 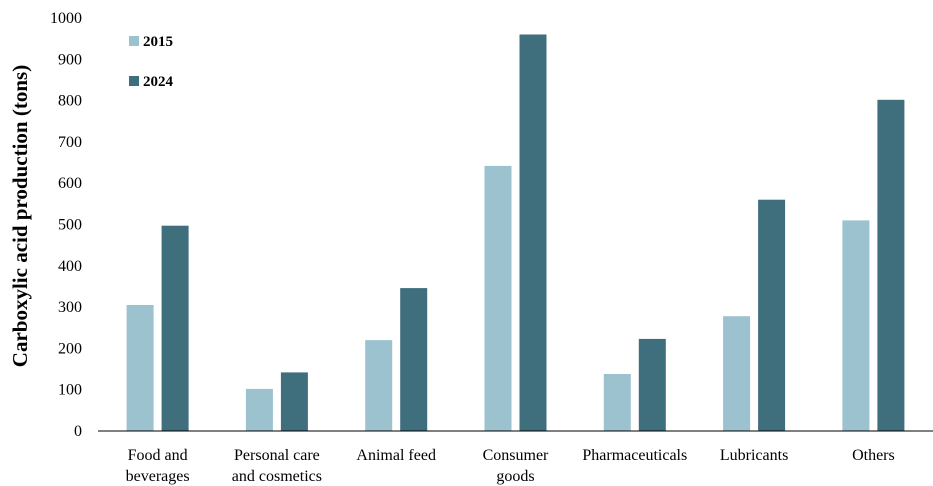 I want to click on y-tick-label: 0, so click(x=78, y=431).